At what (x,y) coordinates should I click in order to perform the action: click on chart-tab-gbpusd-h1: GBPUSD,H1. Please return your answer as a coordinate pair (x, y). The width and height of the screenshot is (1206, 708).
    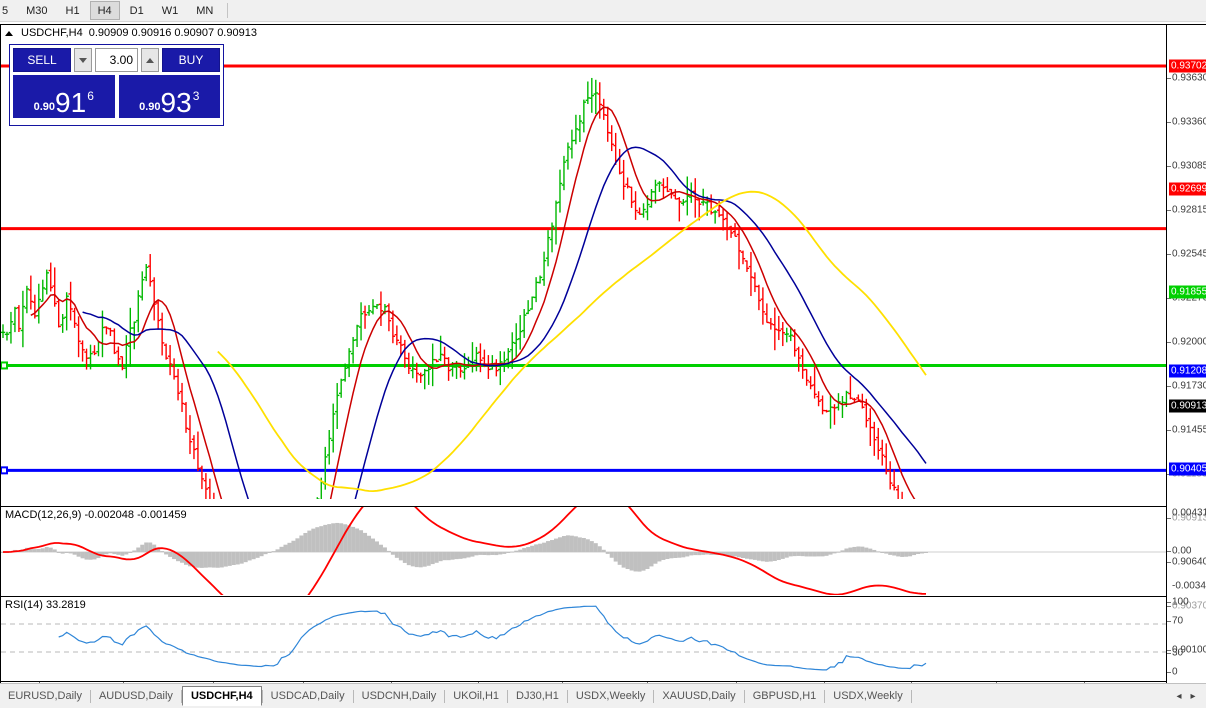
    Looking at the image, I should click on (784, 696).